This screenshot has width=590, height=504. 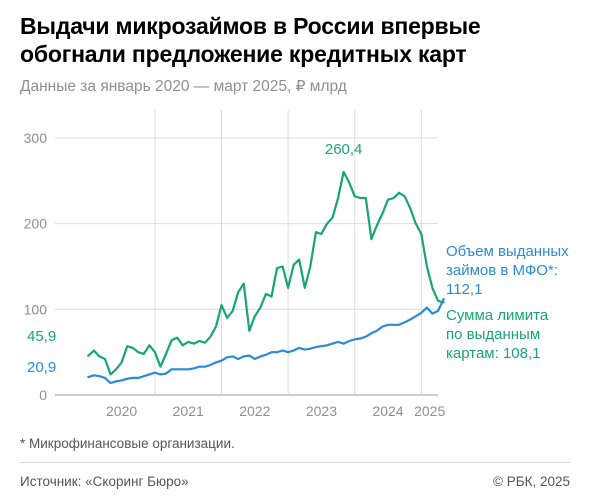 What do you see at coordinates (531, 481) in the screenshot?
I see `copyright-text: © РБК, 2025` at bounding box center [531, 481].